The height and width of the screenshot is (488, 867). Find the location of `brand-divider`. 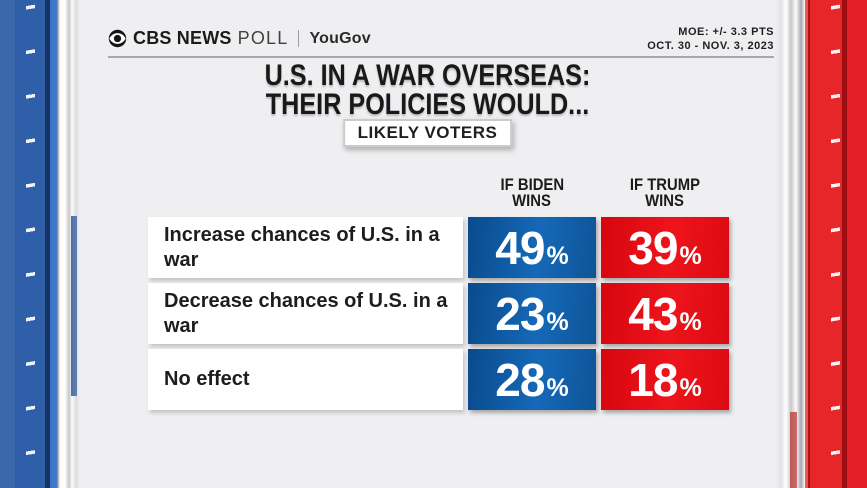

brand-divider is located at coordinates (299, 38).